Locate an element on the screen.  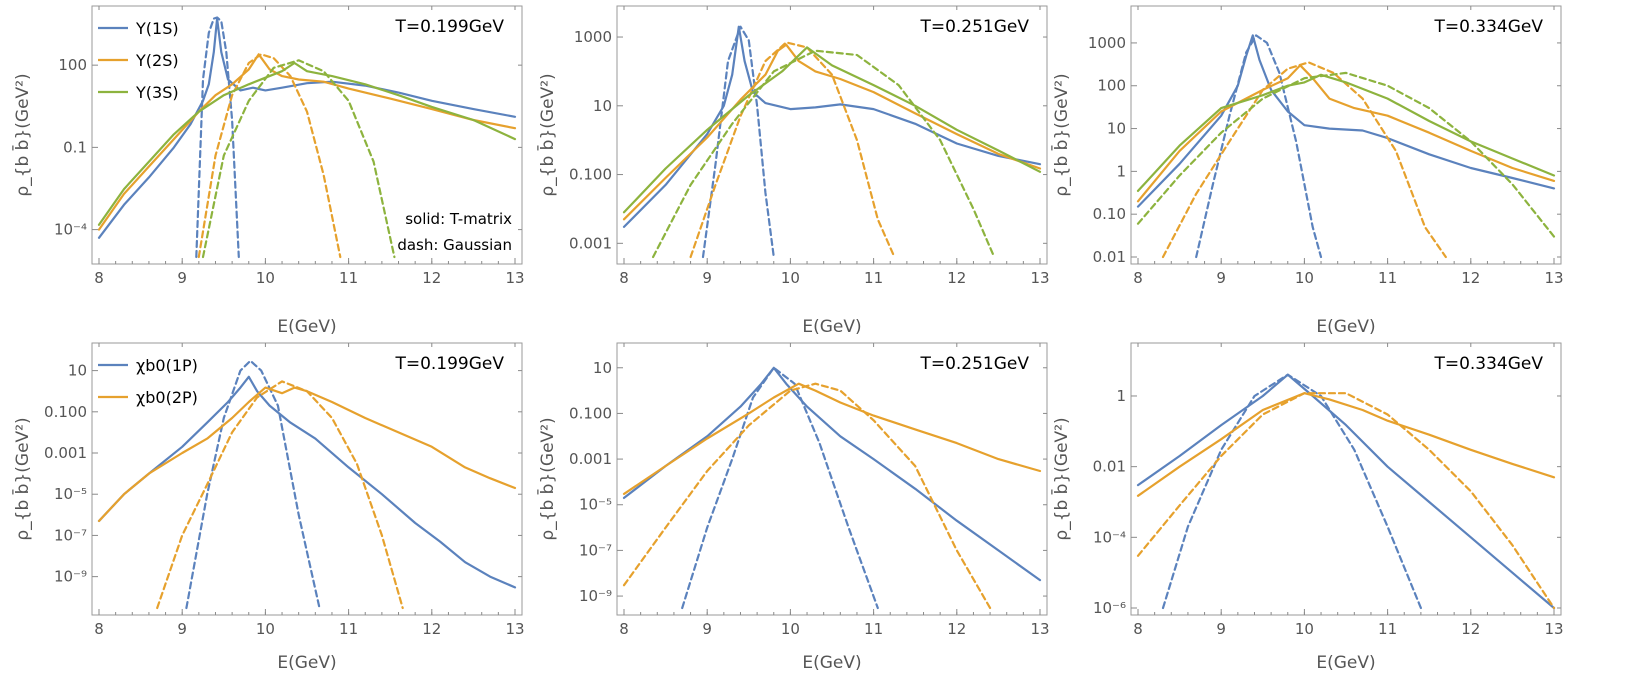
y-tick-label: 10⁻⁷ is located at coordinates (70, 535).